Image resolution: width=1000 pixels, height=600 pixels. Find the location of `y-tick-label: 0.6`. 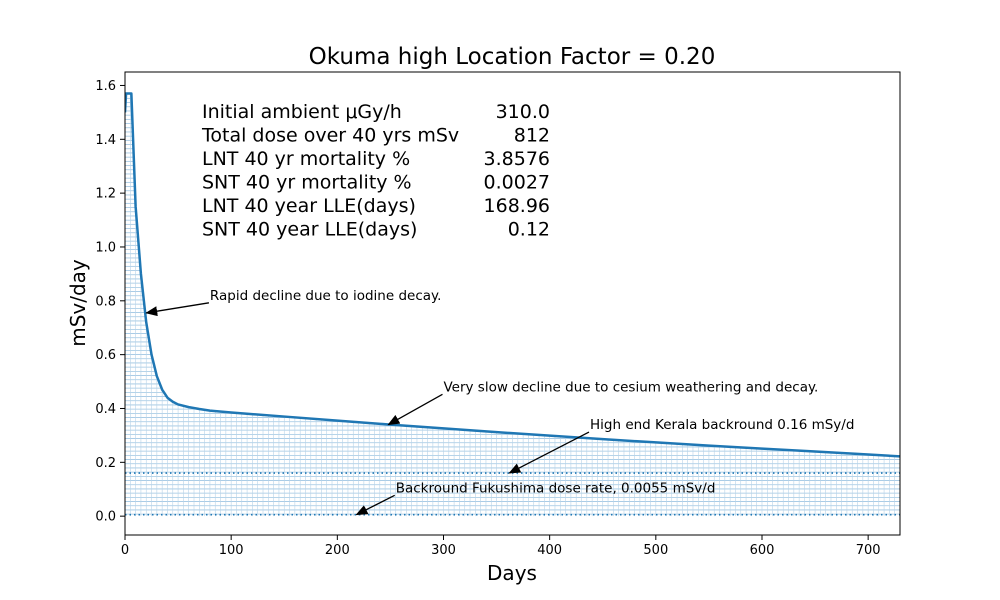

y-tick-label: 0.6 is located at coordinates (105, 355).